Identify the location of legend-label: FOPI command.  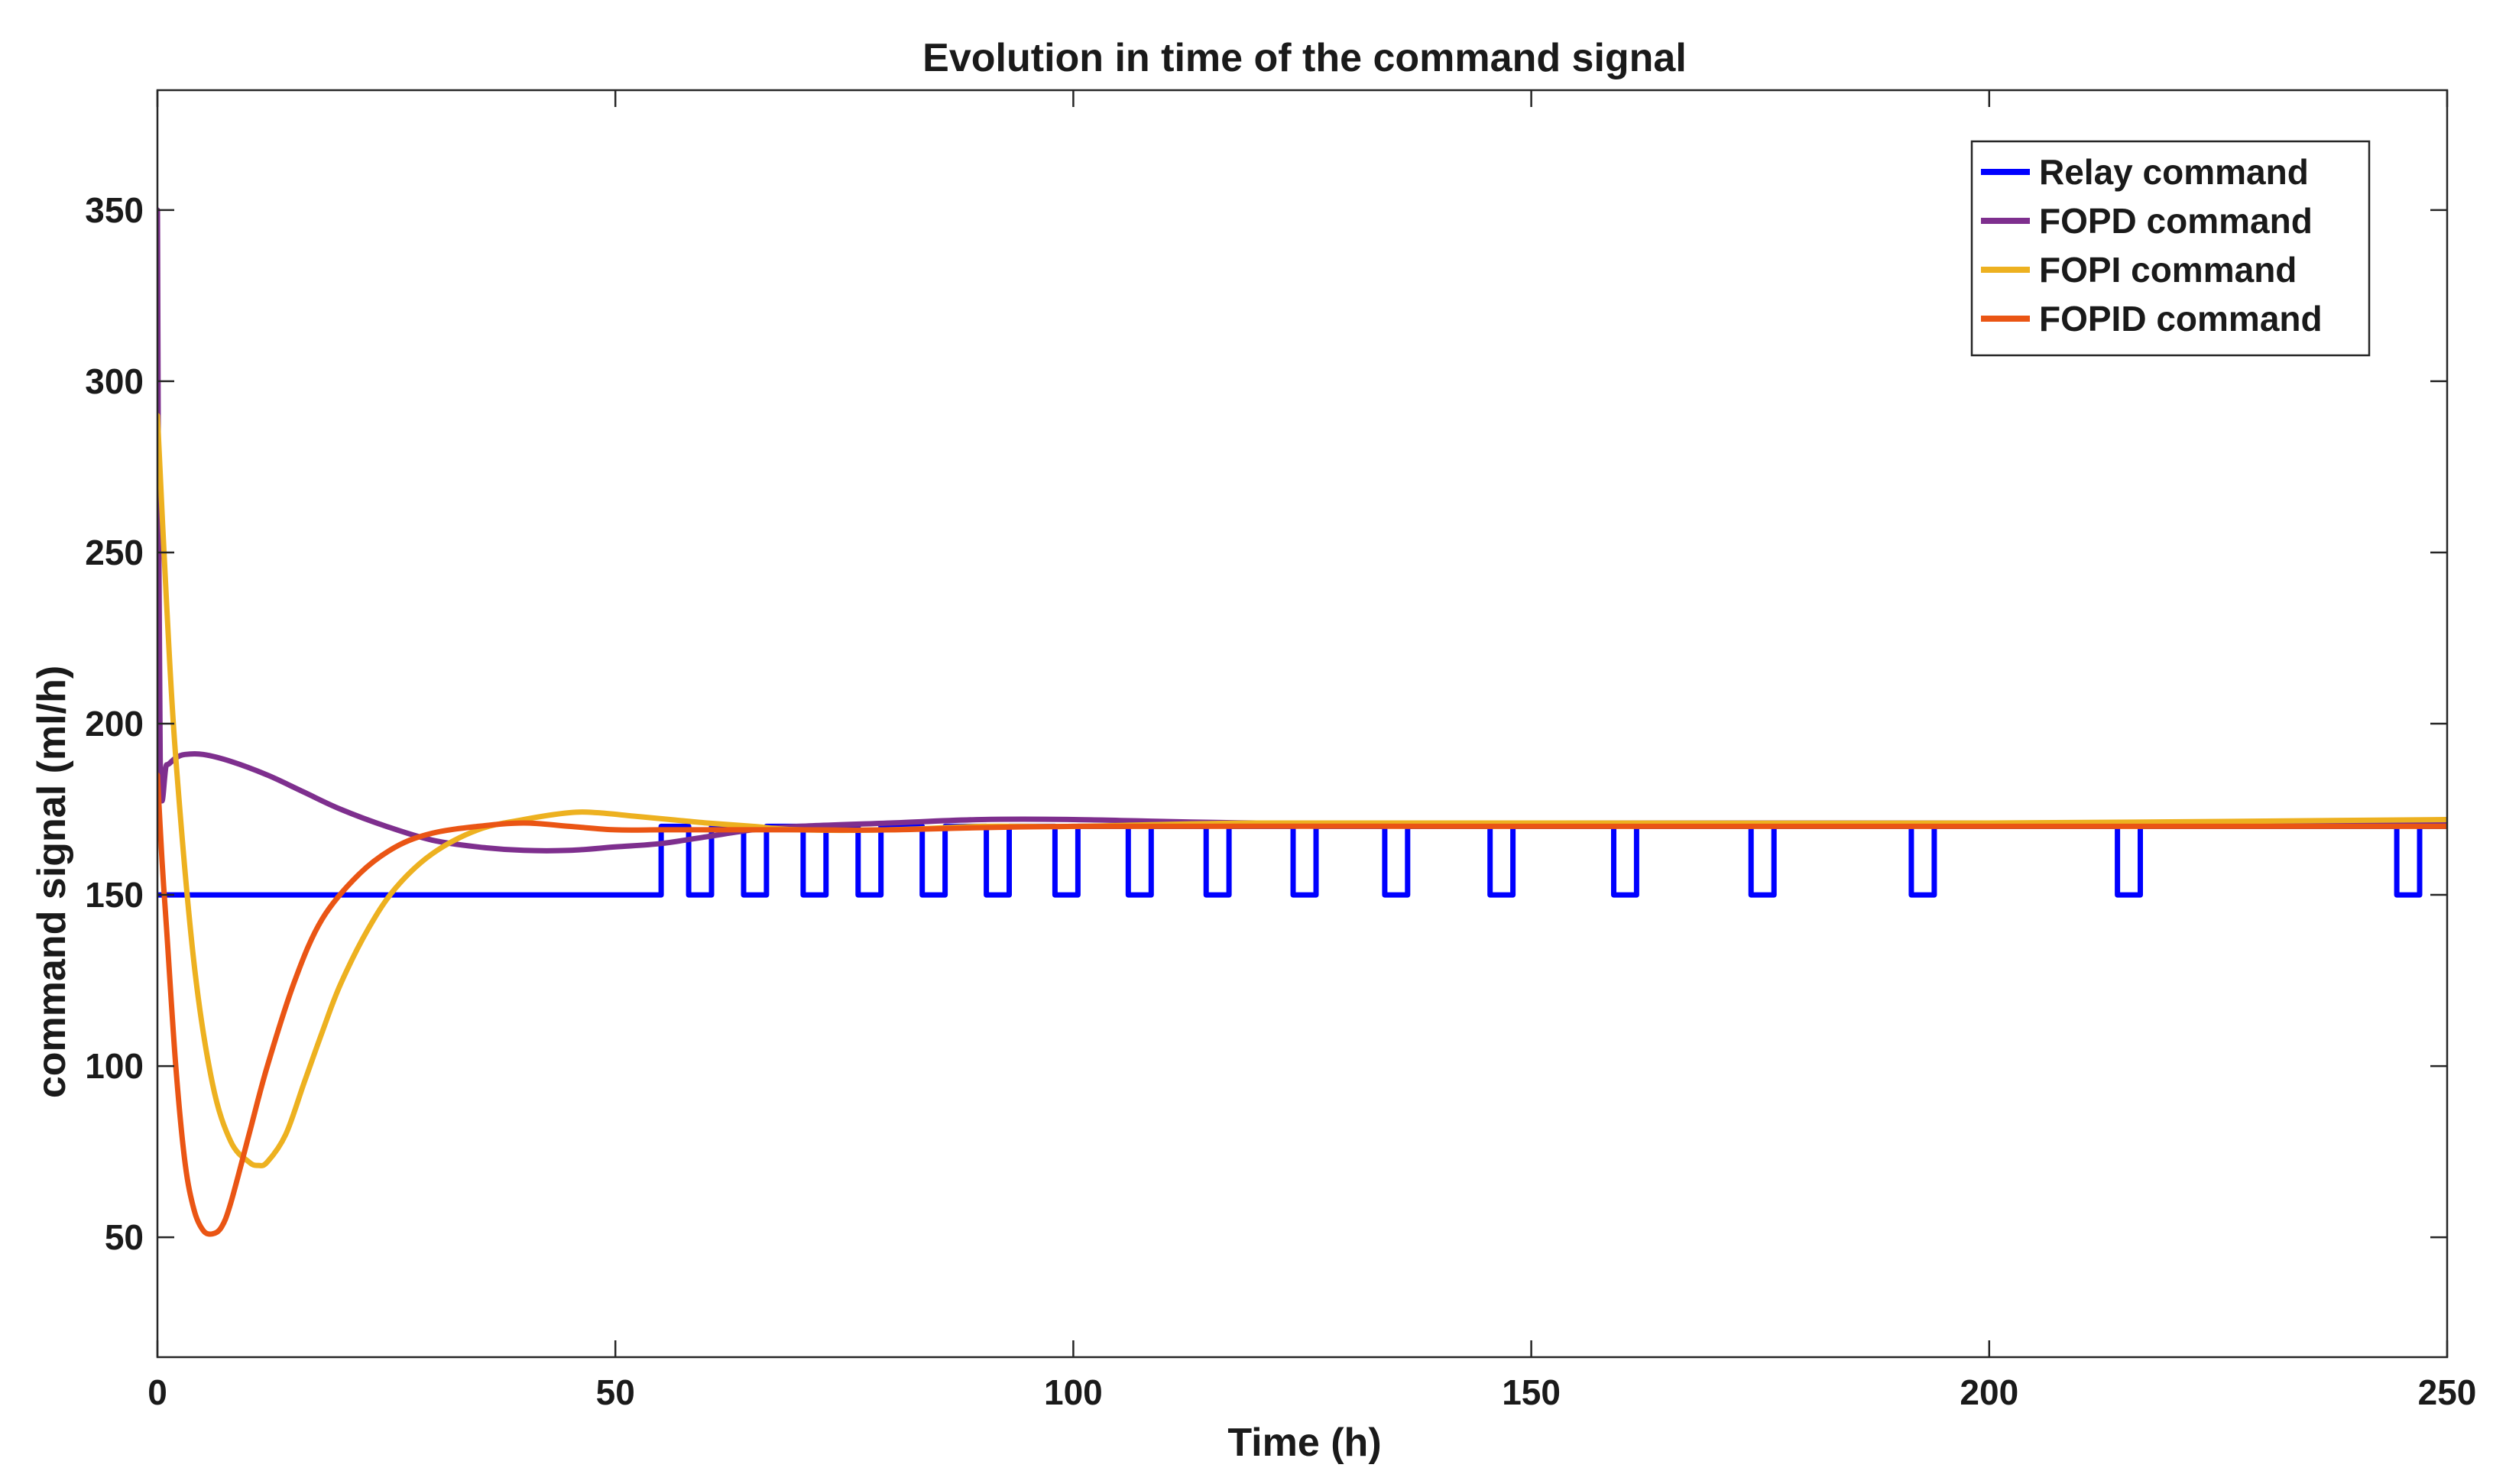
(2168, 270).